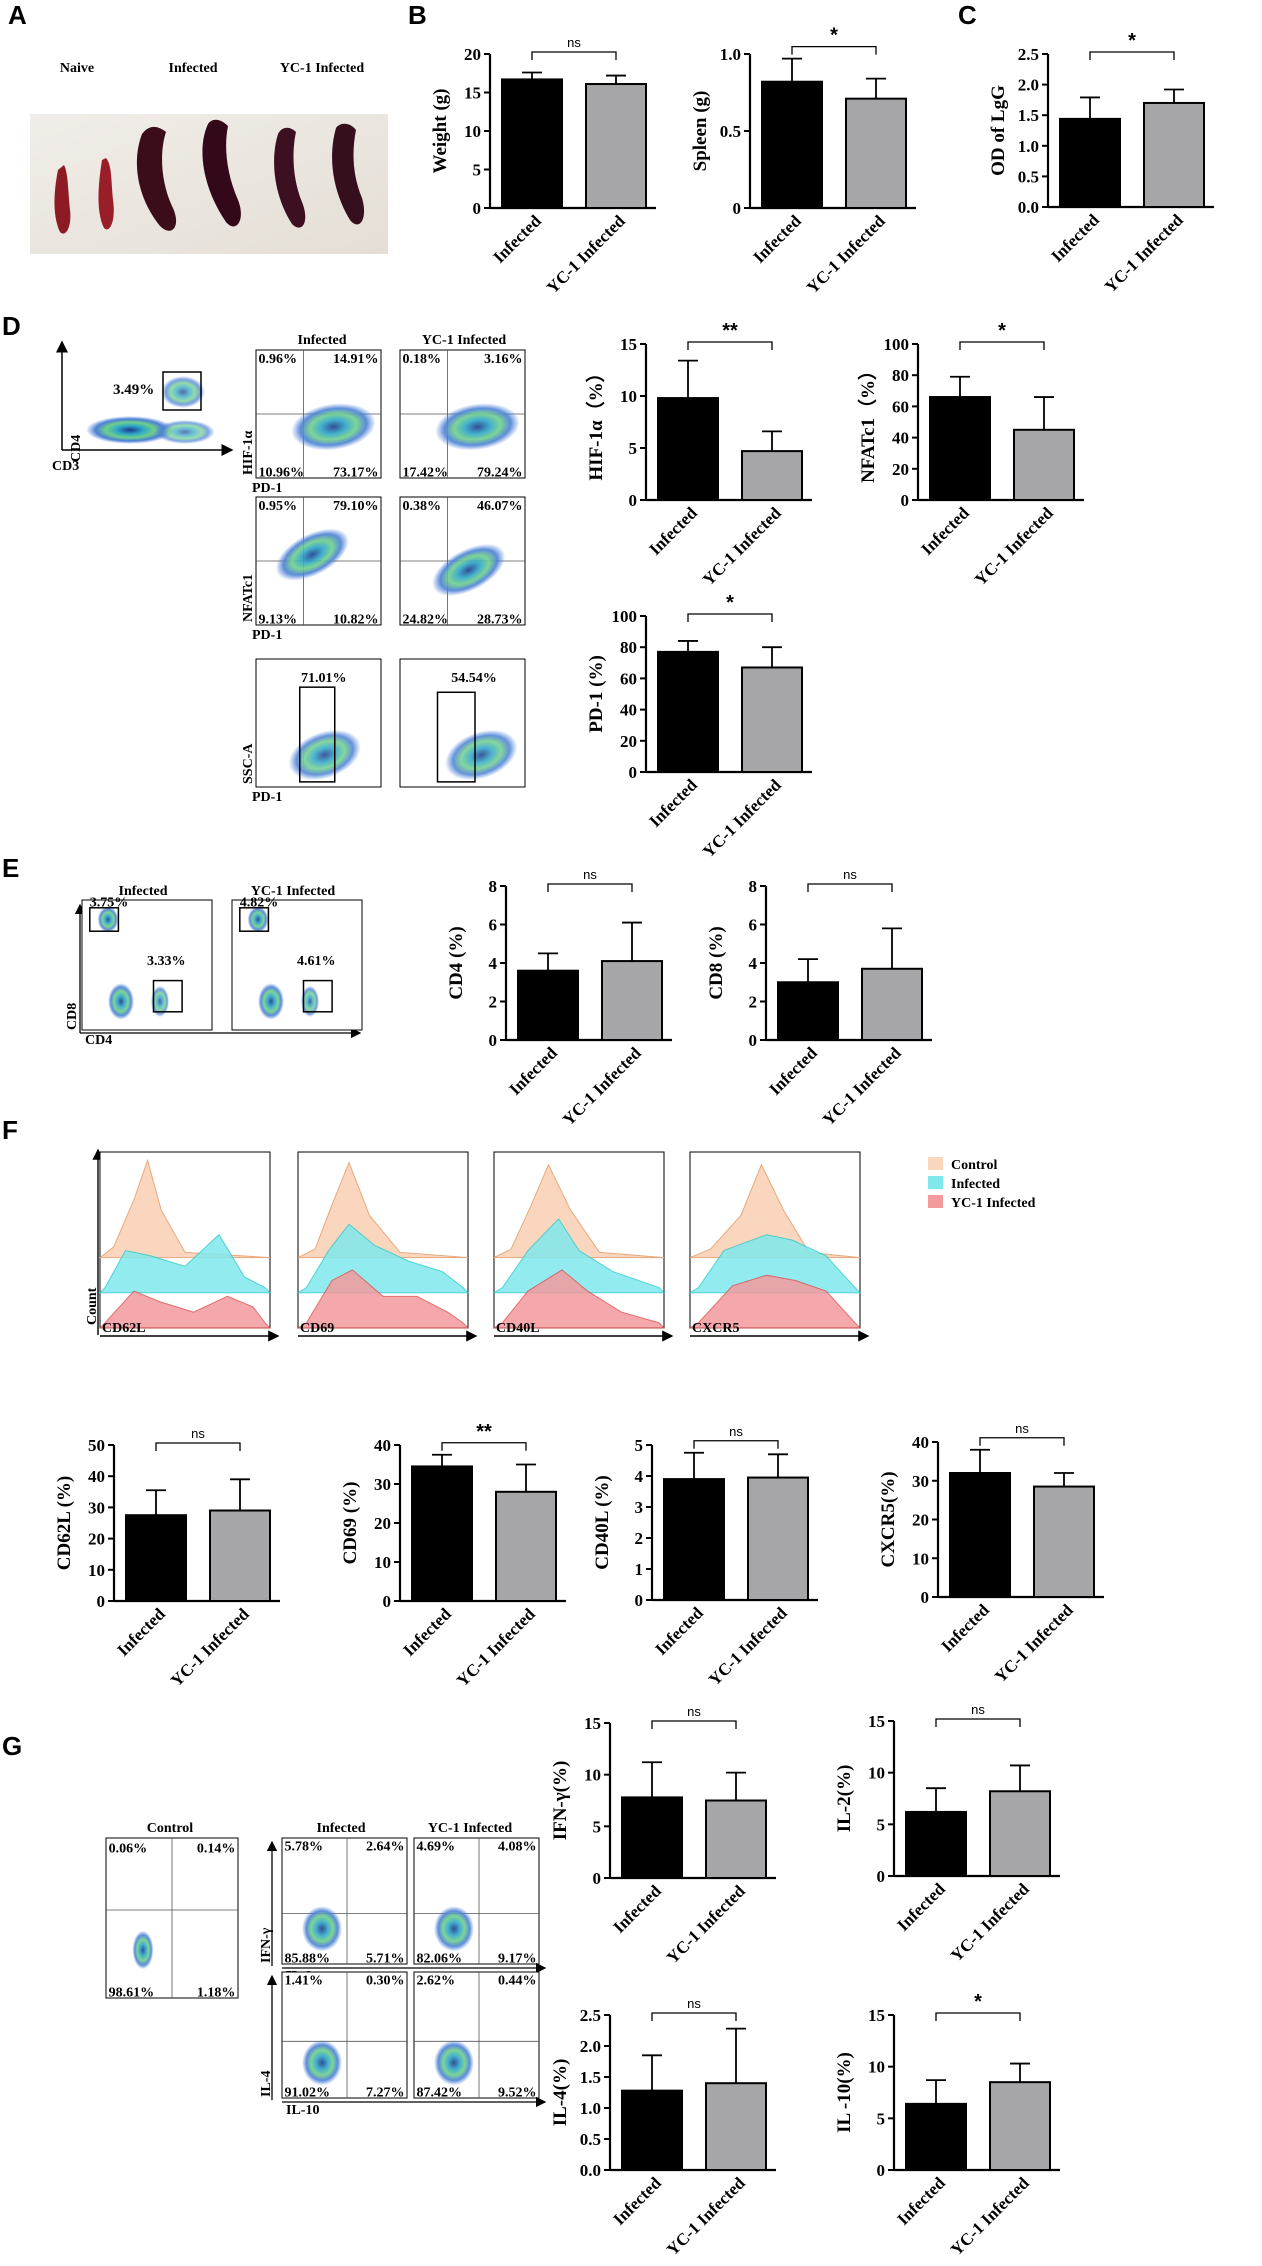 The image size is (1262, 2266). Describe the element at coordinates (248, 598) in the screenshot. I see `d-y-label: NFATc1` at that location.